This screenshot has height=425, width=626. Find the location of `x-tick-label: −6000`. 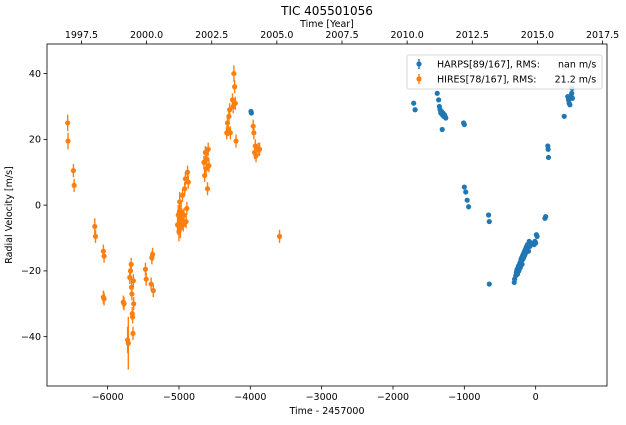

x-tick-label: −6000 is located at coordinates (108, 397).